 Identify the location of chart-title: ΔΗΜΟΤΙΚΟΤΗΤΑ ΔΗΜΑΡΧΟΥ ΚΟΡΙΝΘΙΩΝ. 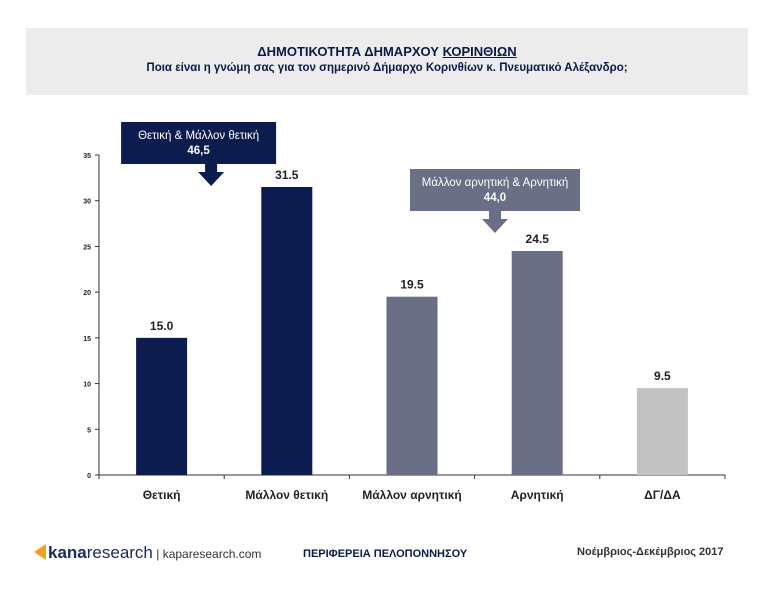
(387, 51).